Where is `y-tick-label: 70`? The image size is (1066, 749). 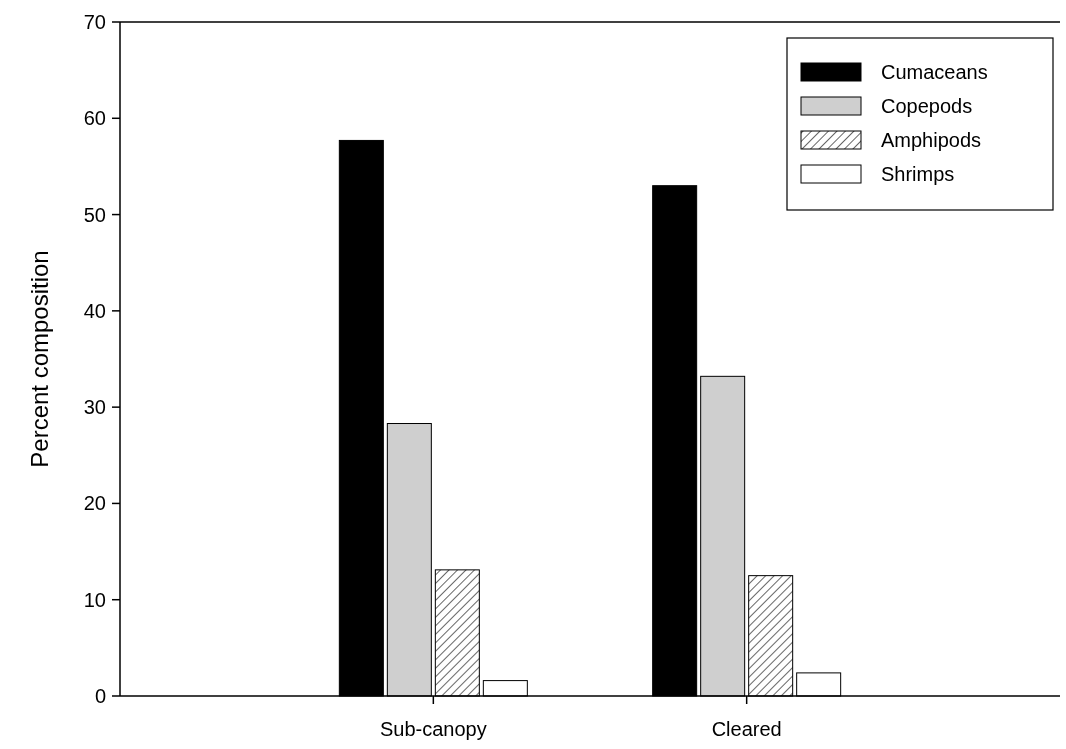
y-tick-label: 70 is located at coordinates (94, 22).